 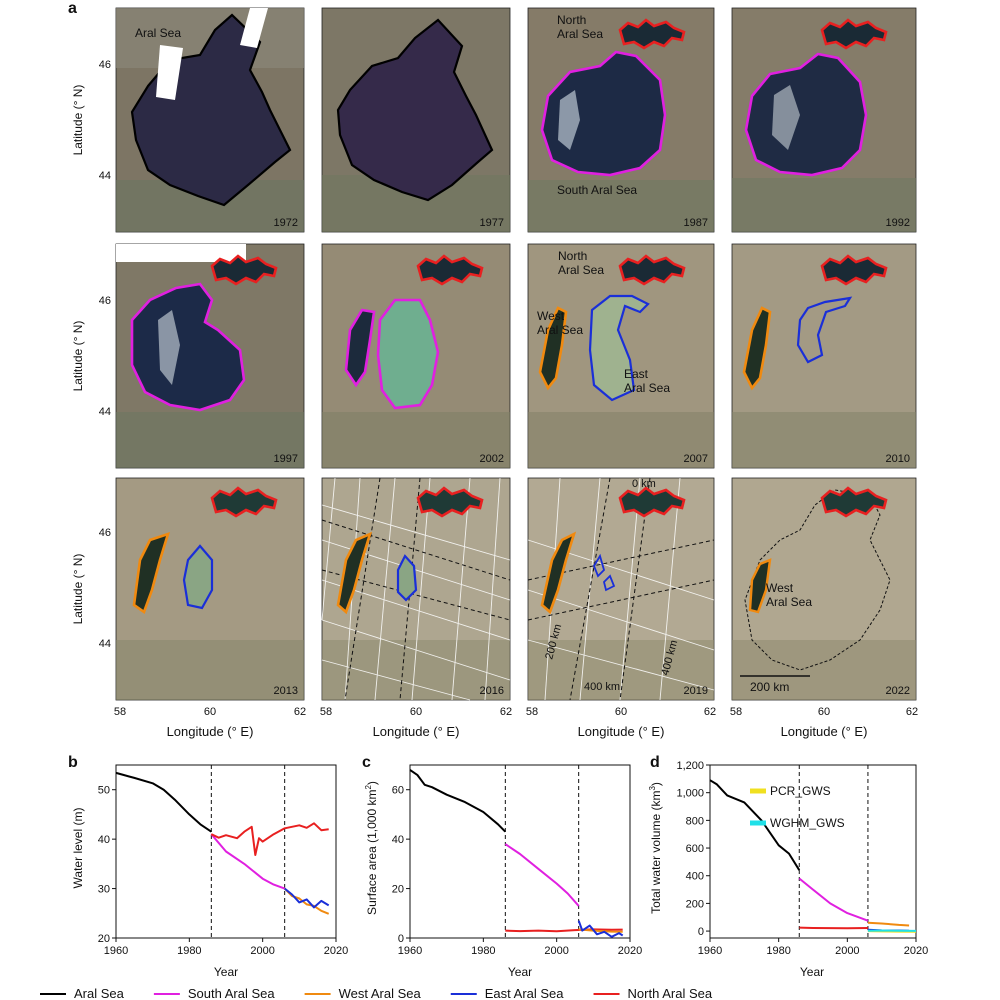 What do you see at coordinates (520, 972) in the screenshot?
I see `chart-c-xlabel: Year` at bounding box center [520, 972].